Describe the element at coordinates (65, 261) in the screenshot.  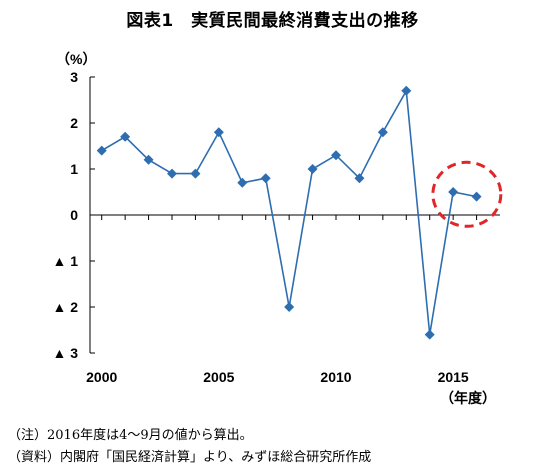
I see `y-tick-label: ▲ 1` at that location.